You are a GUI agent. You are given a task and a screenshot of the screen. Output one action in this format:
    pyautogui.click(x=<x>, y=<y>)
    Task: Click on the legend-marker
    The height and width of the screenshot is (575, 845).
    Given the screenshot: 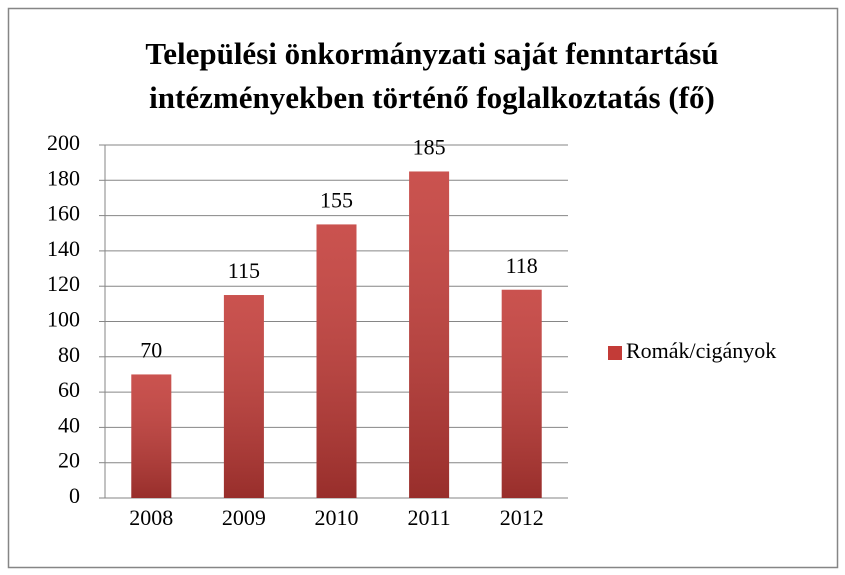 What is the action you would take?
    pyautogui.click(x=615, y=353)
    